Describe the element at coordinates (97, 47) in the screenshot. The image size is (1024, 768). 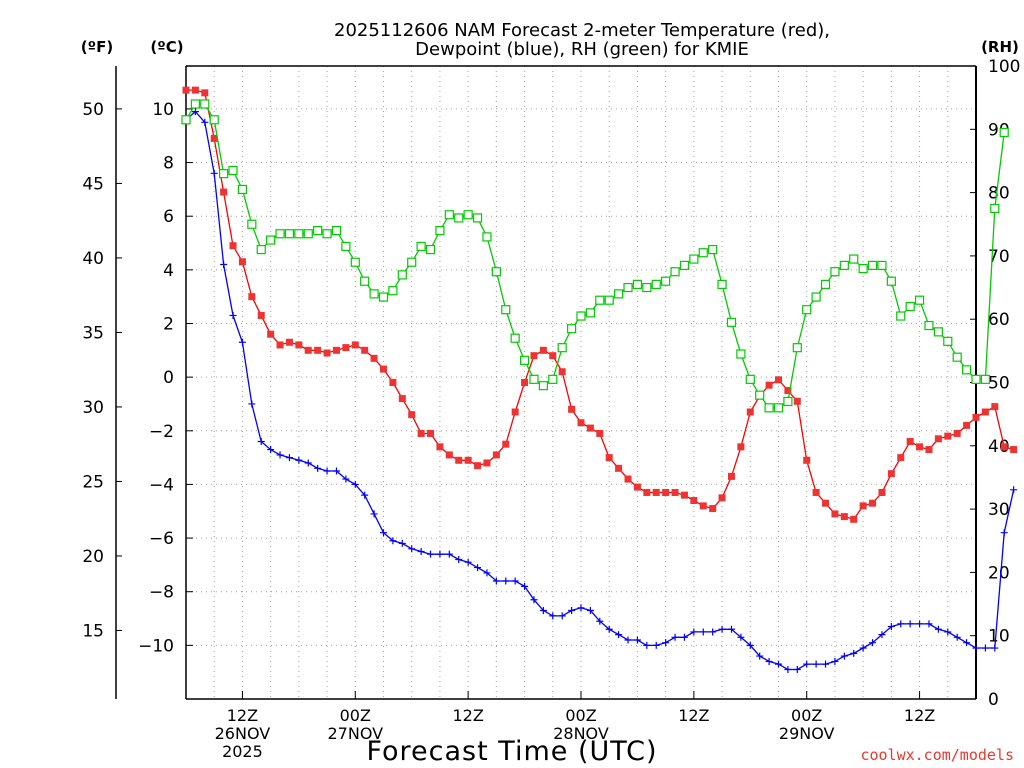
I see `fahrenheit-unit-label: (ºF)` at that location.